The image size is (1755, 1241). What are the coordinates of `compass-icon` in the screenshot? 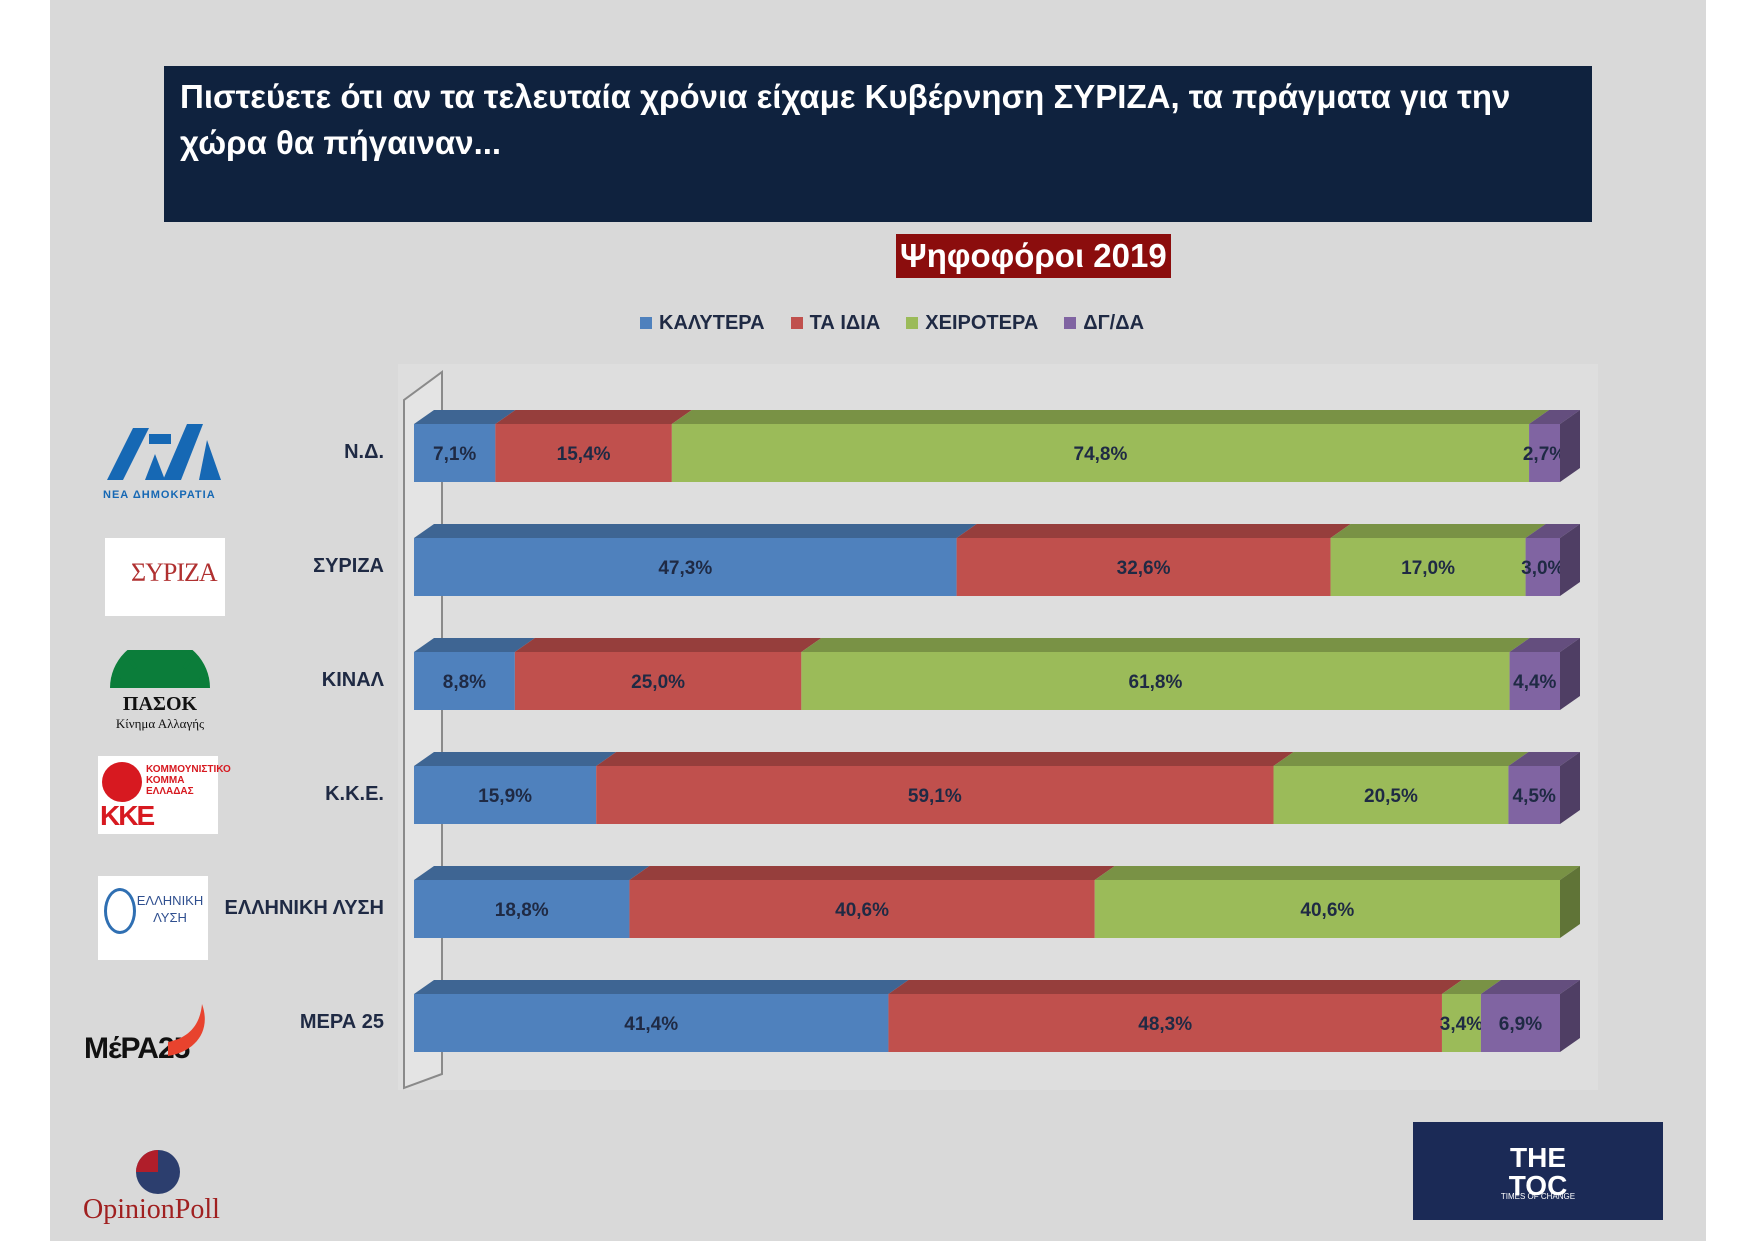 It's located at (120, 911).